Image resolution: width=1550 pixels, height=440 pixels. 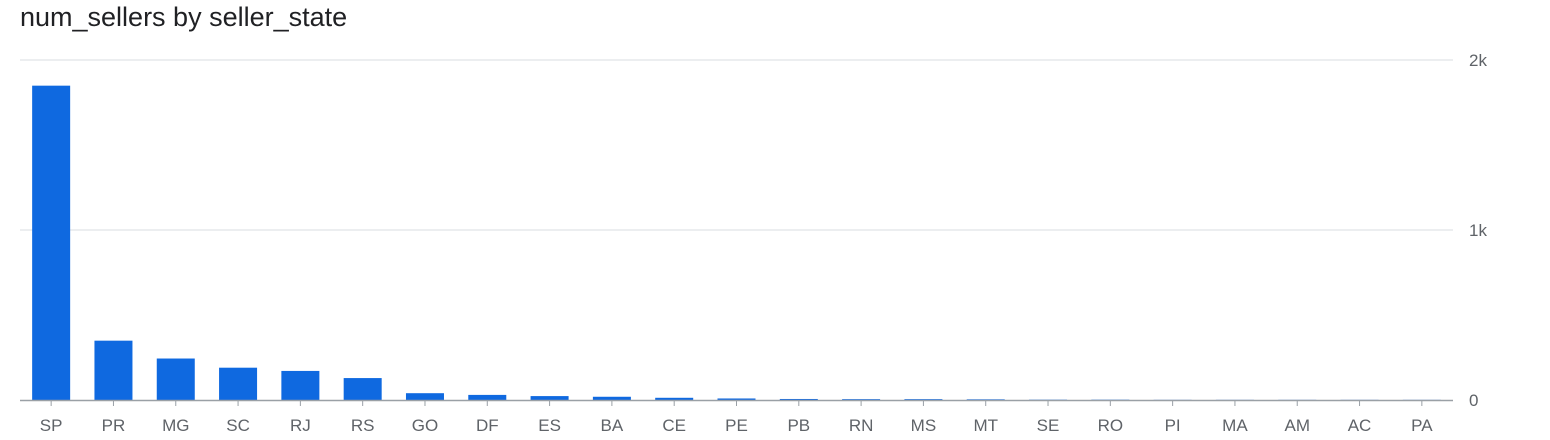 I want to click on chart-title: num_sellers by seller_state, so click(x=184, y=17).